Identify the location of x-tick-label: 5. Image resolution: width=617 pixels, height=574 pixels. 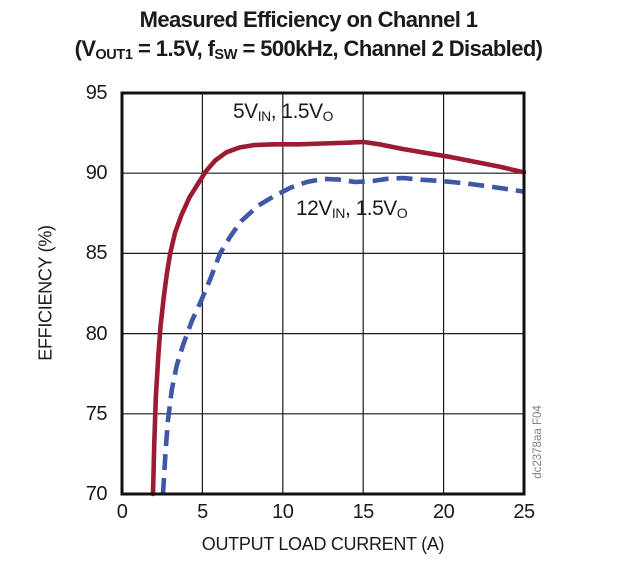
(202, 512).